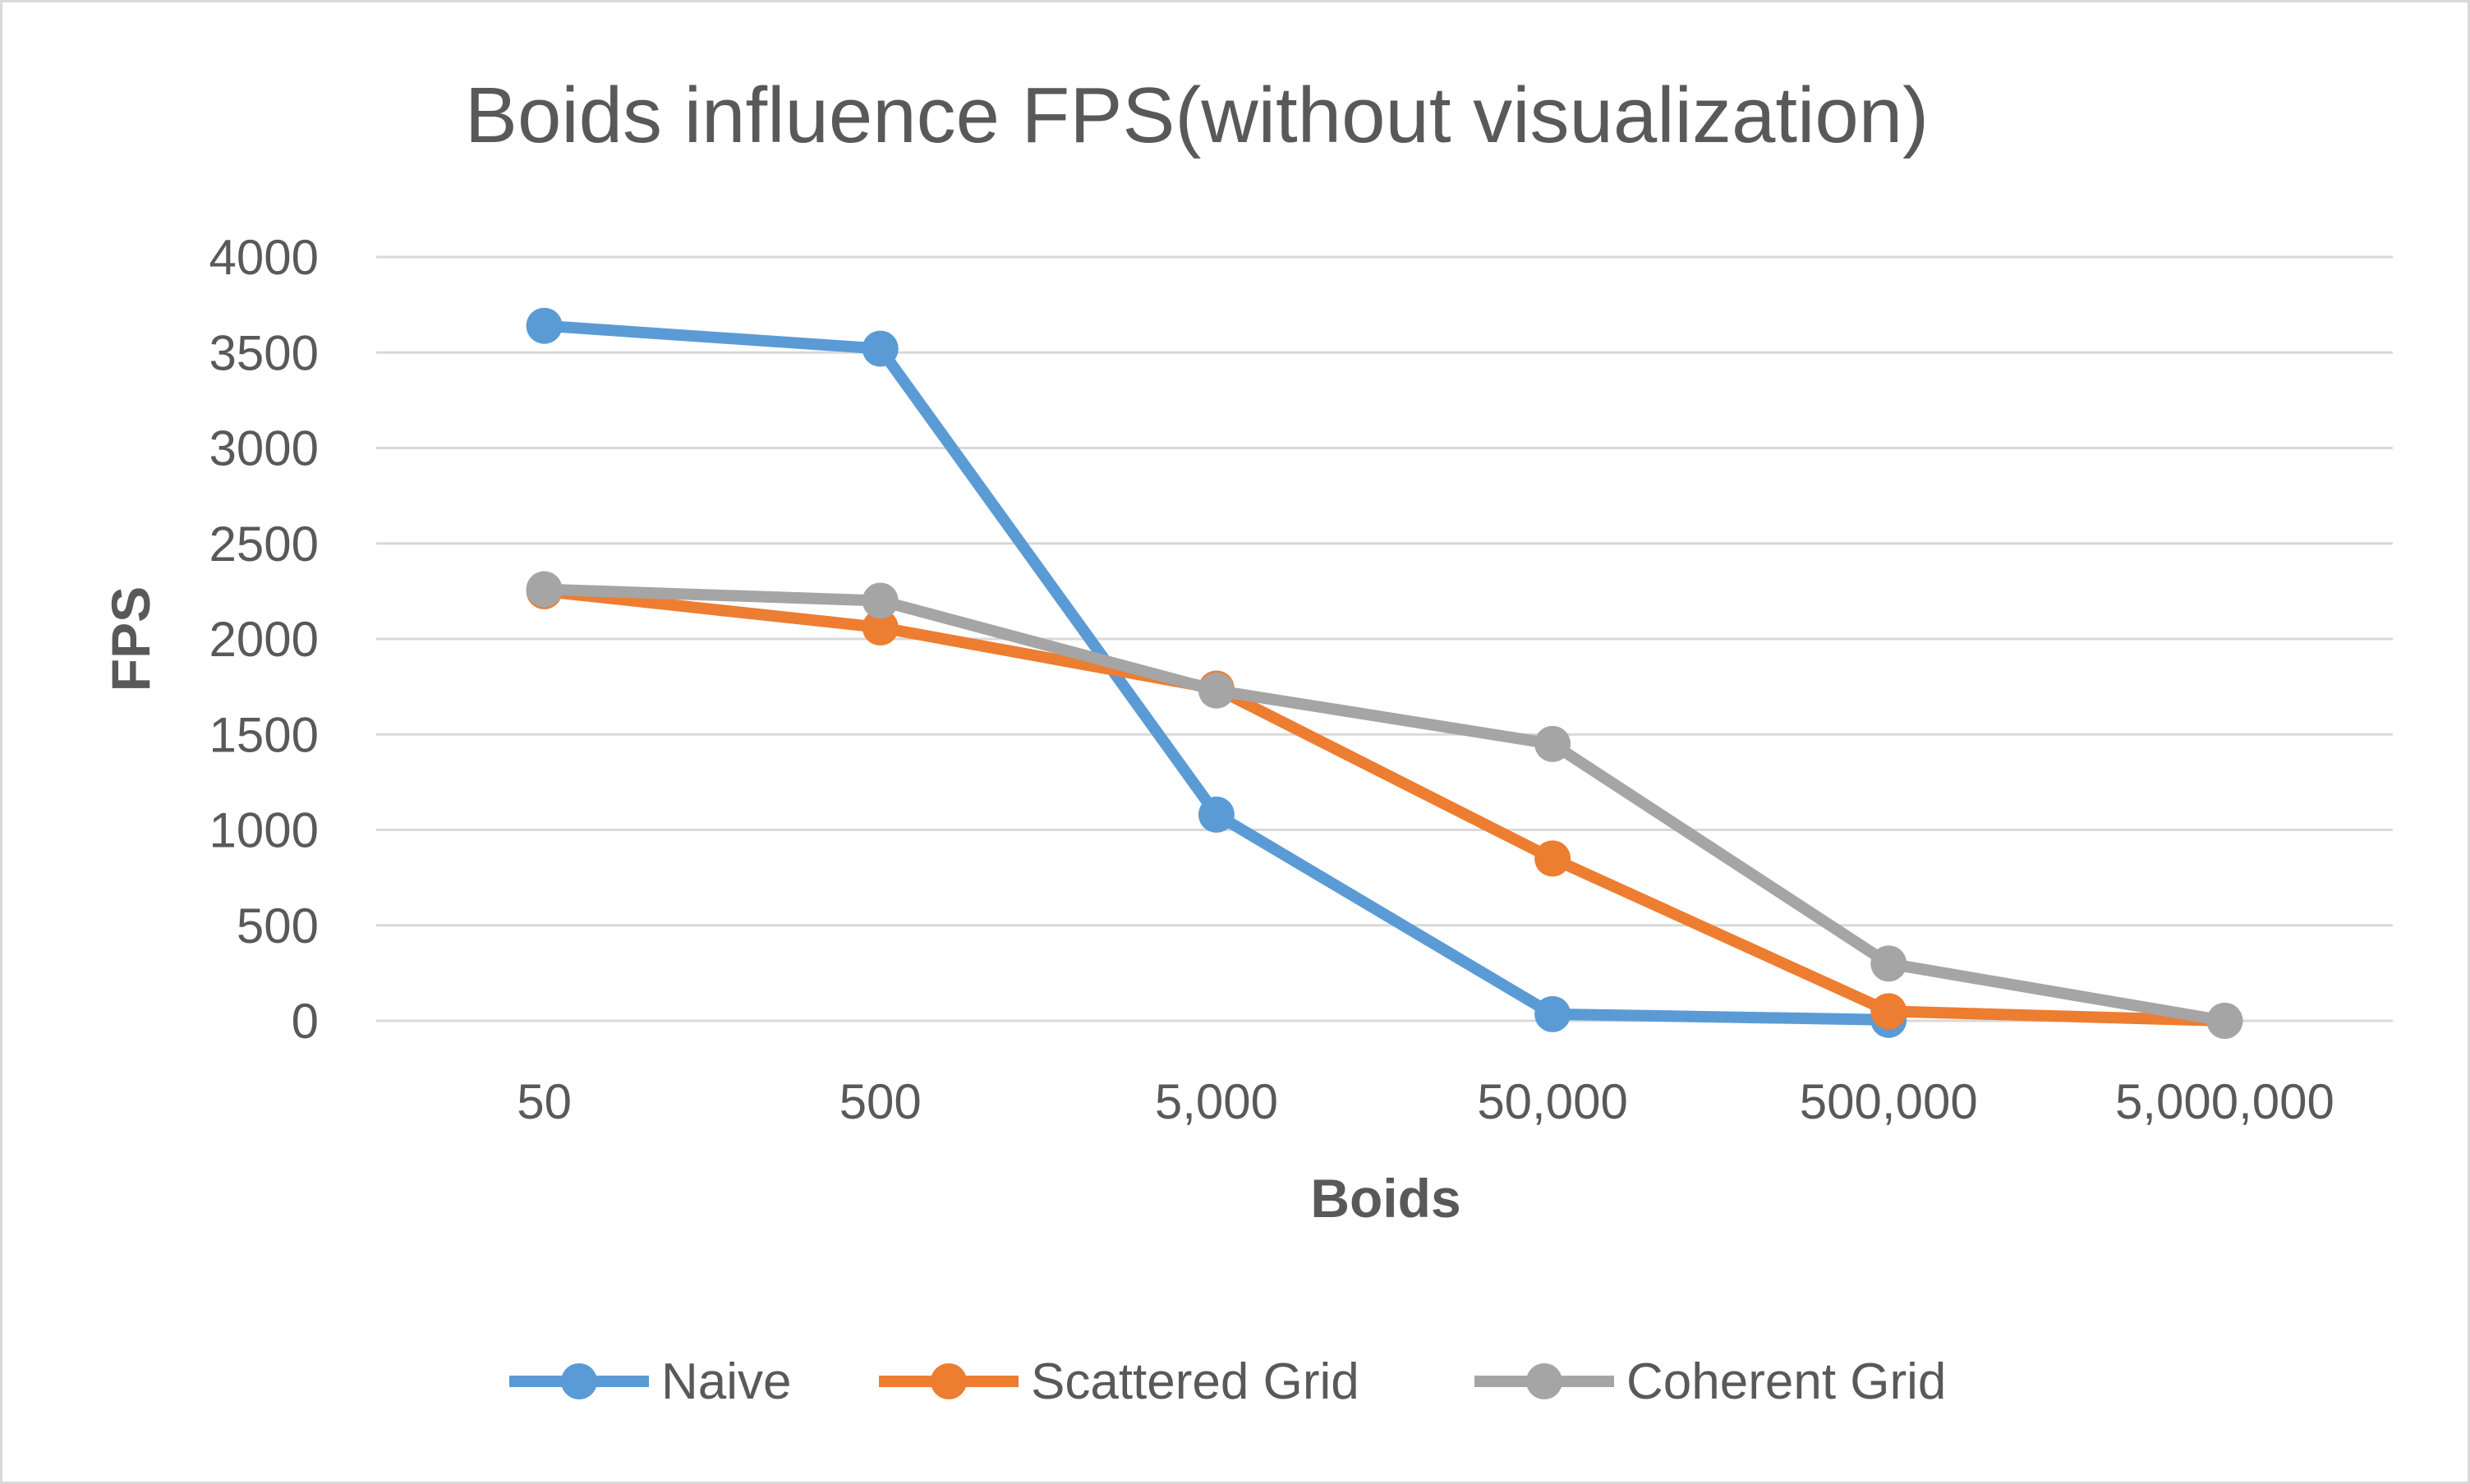 The height and width of the screenshot is (1484, 2470). Describe the element at coordinates (1425, 1102) in the screenshot. I see `x-axis-ticks: 50 500 5,000 50,000 500,000 5,000,000` at that location.